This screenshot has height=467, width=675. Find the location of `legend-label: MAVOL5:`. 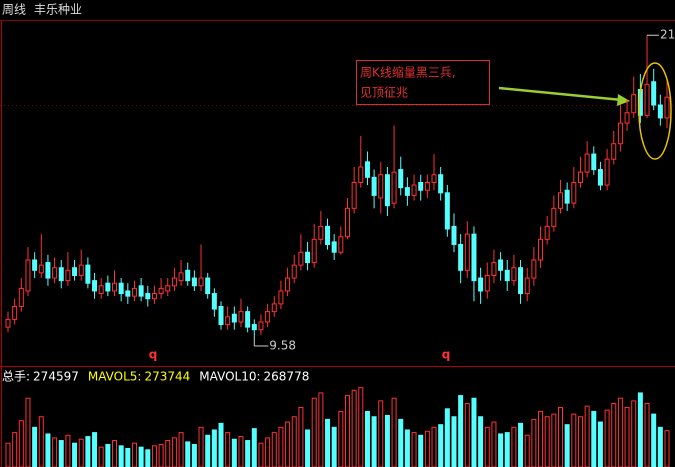

legend-label: MAVOL5: is located at coordinates (115, 377).